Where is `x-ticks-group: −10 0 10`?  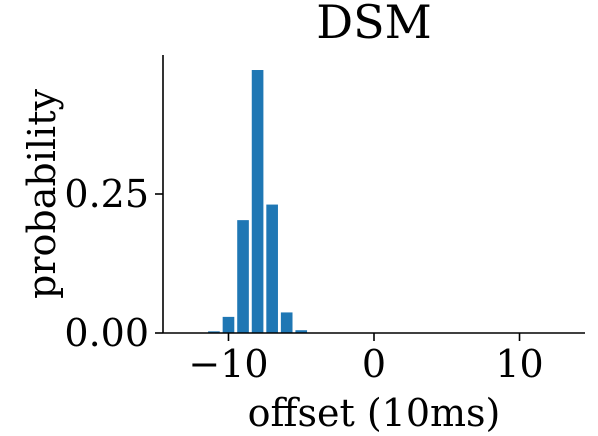
x-ticks-group: −10 0 10 is located at coordinates (366, 359).